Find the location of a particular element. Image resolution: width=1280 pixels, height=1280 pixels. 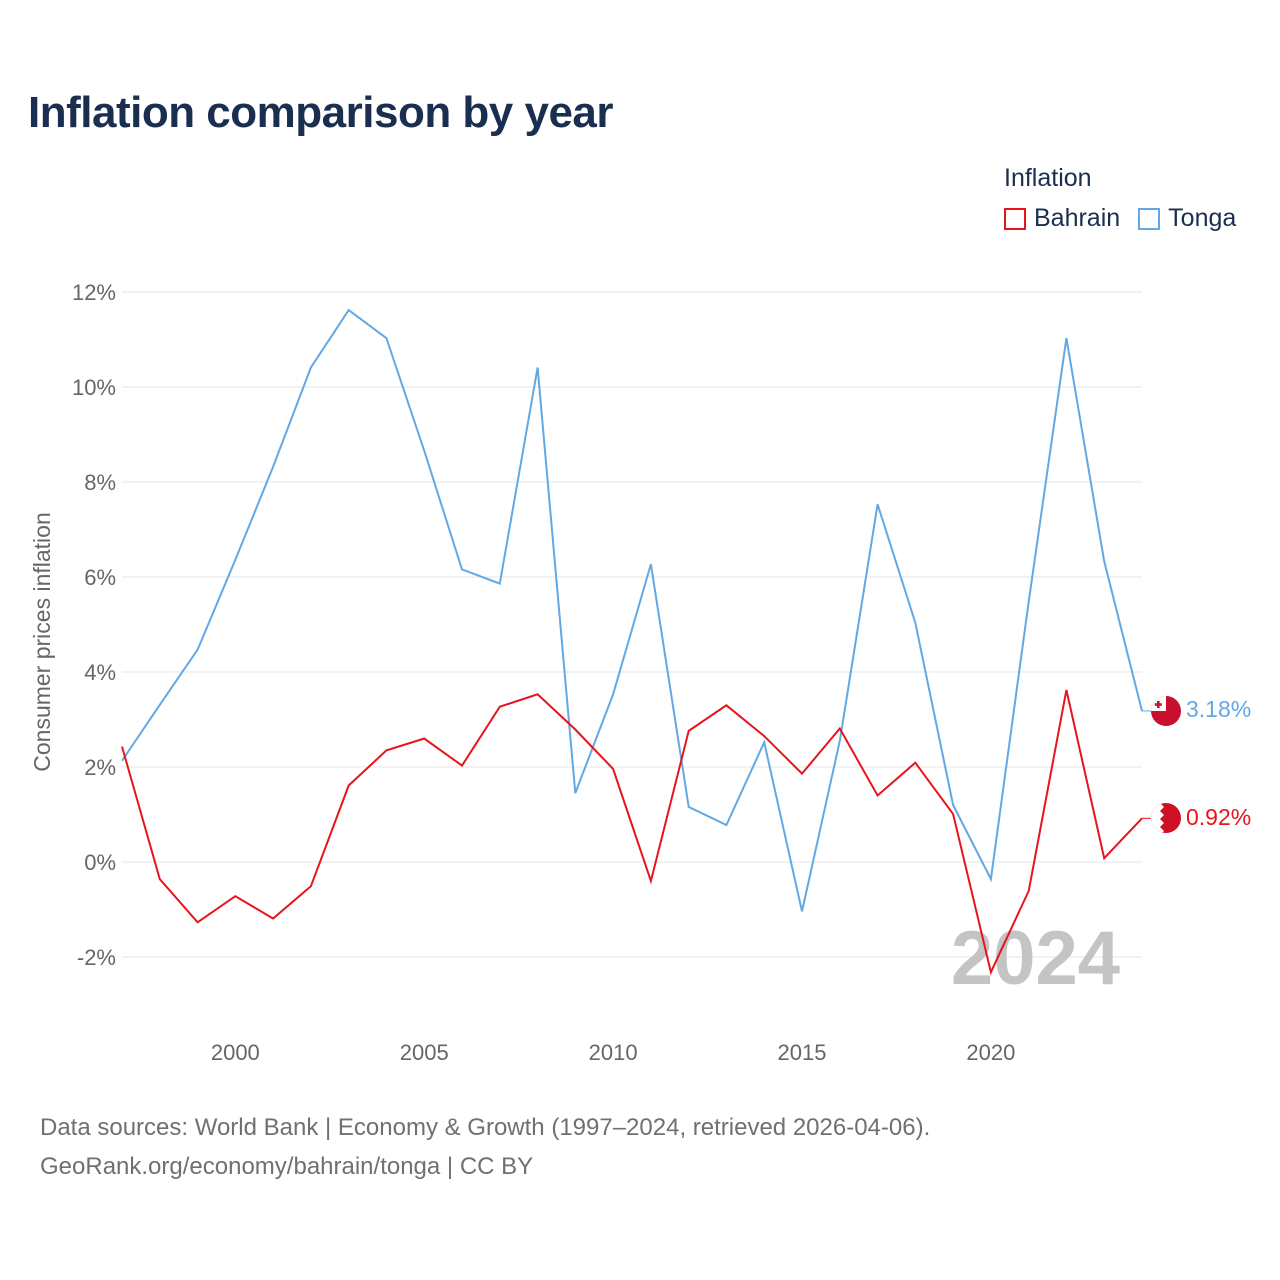

y-tick-label: 6% is located at coordinates (100, 577).